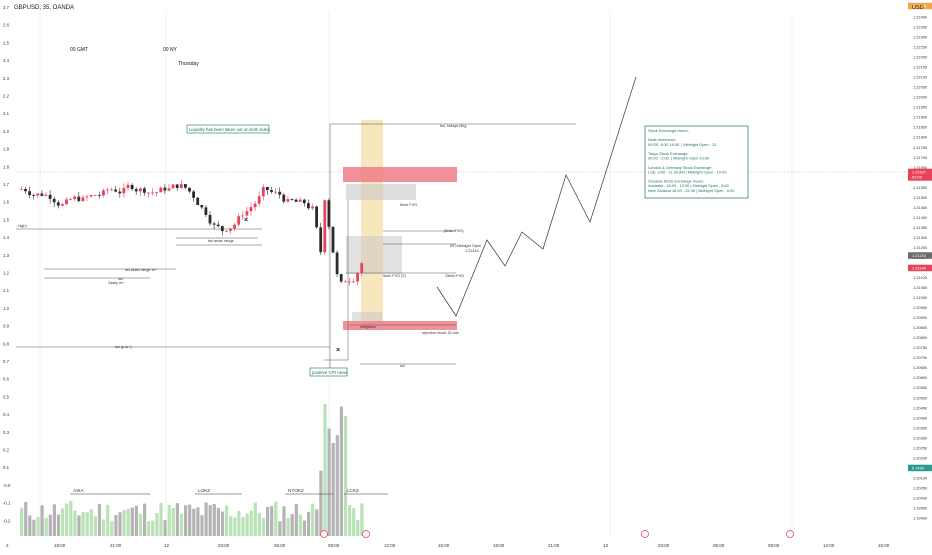  What do you see at coordinates (221, 241) in the screenshot?
I see `level-bsl-asian: bsl asian range` at bounding box center [221, 241].